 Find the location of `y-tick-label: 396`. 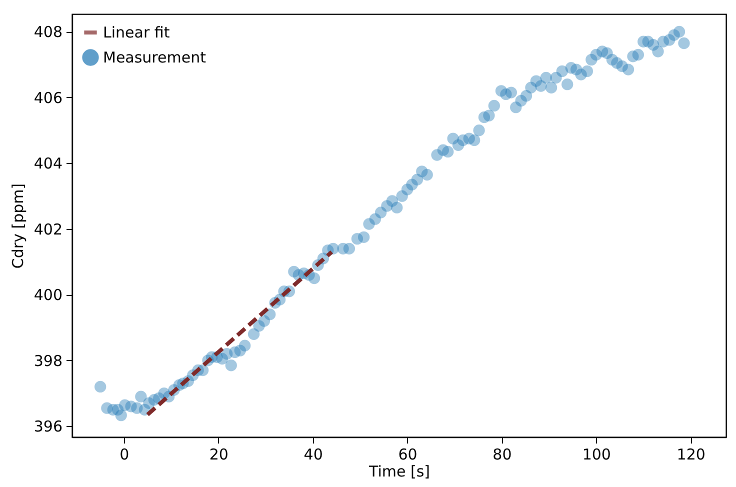

y-tick-label: 396 is located at coordinates (48, 427).